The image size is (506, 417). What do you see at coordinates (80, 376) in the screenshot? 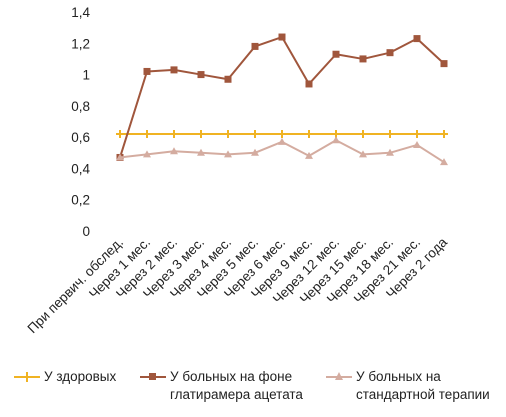
I see `legend-label-healthy: У здоровых` at bounding box center [80, 376].